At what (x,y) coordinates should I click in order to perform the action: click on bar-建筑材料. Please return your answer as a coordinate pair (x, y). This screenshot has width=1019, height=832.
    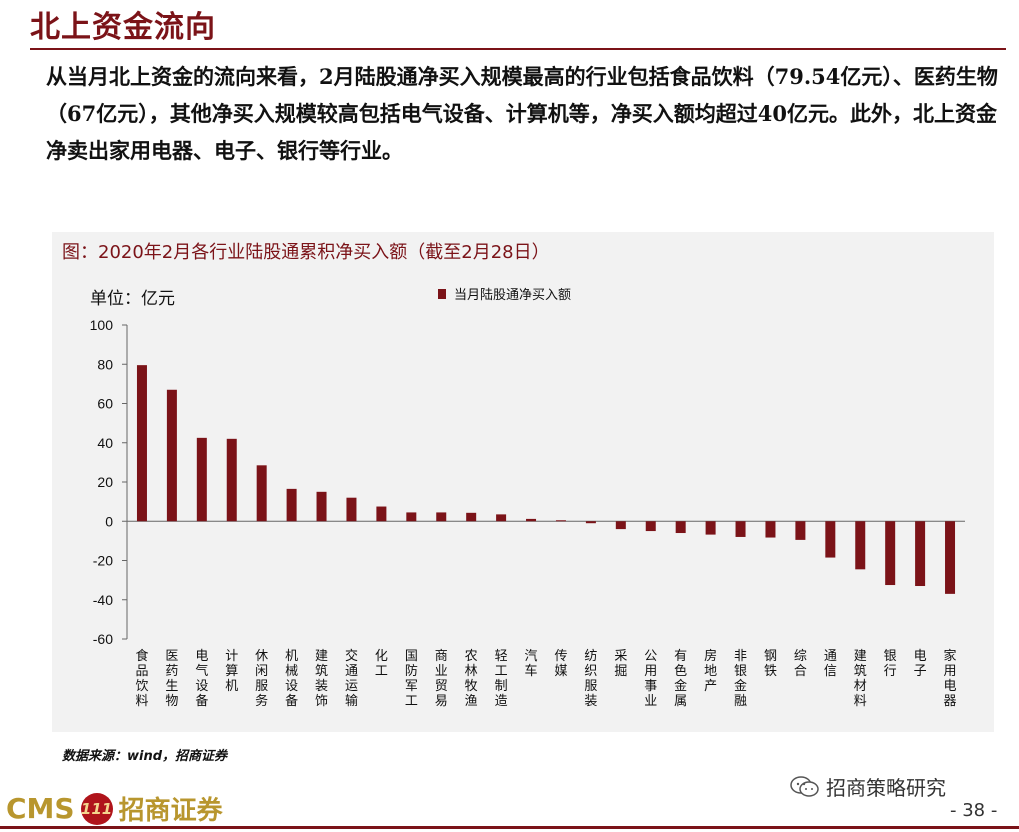
    Looking at the image, I should click on (860, 545).